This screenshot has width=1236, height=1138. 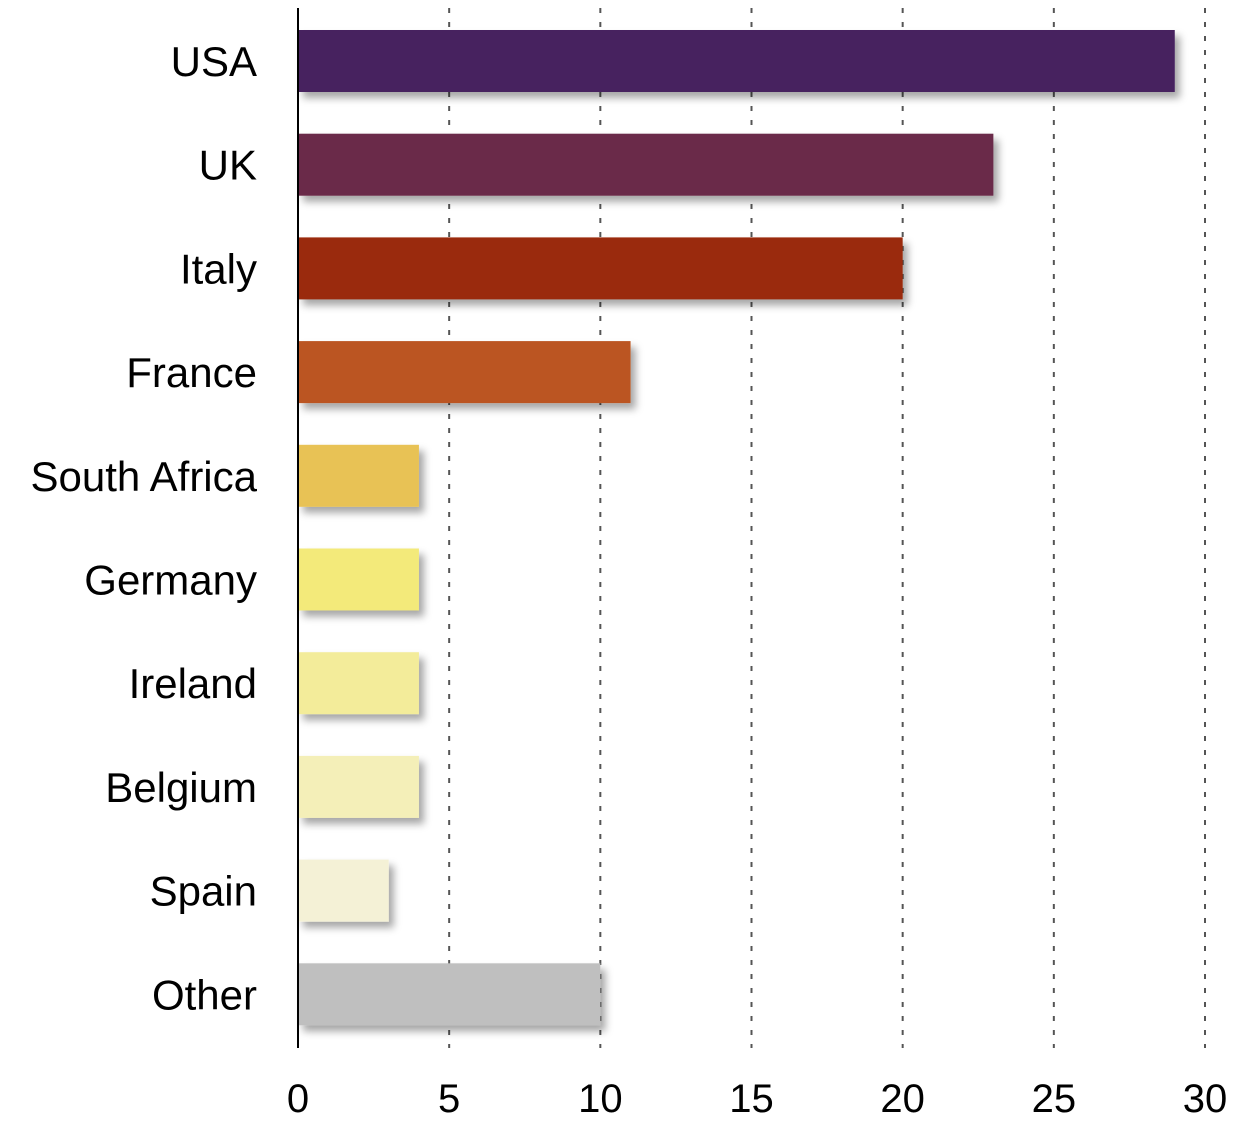 What do you see at coordinates (181, 787) in the screenshot?
I see `category-label-belgium: Belgium` at bounding box center [181, 787].